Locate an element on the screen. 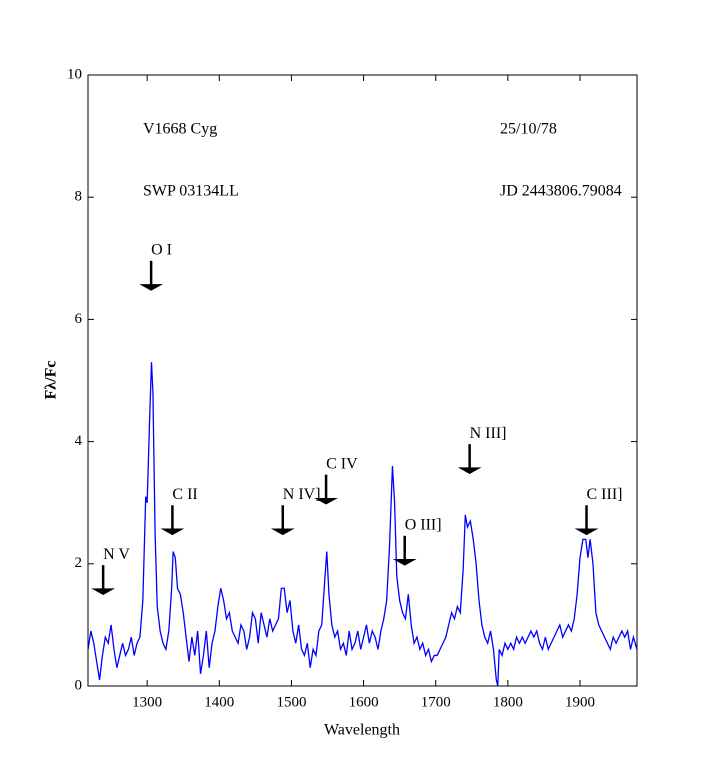  annotation-label: O III] is located at coordinates (423, 524).